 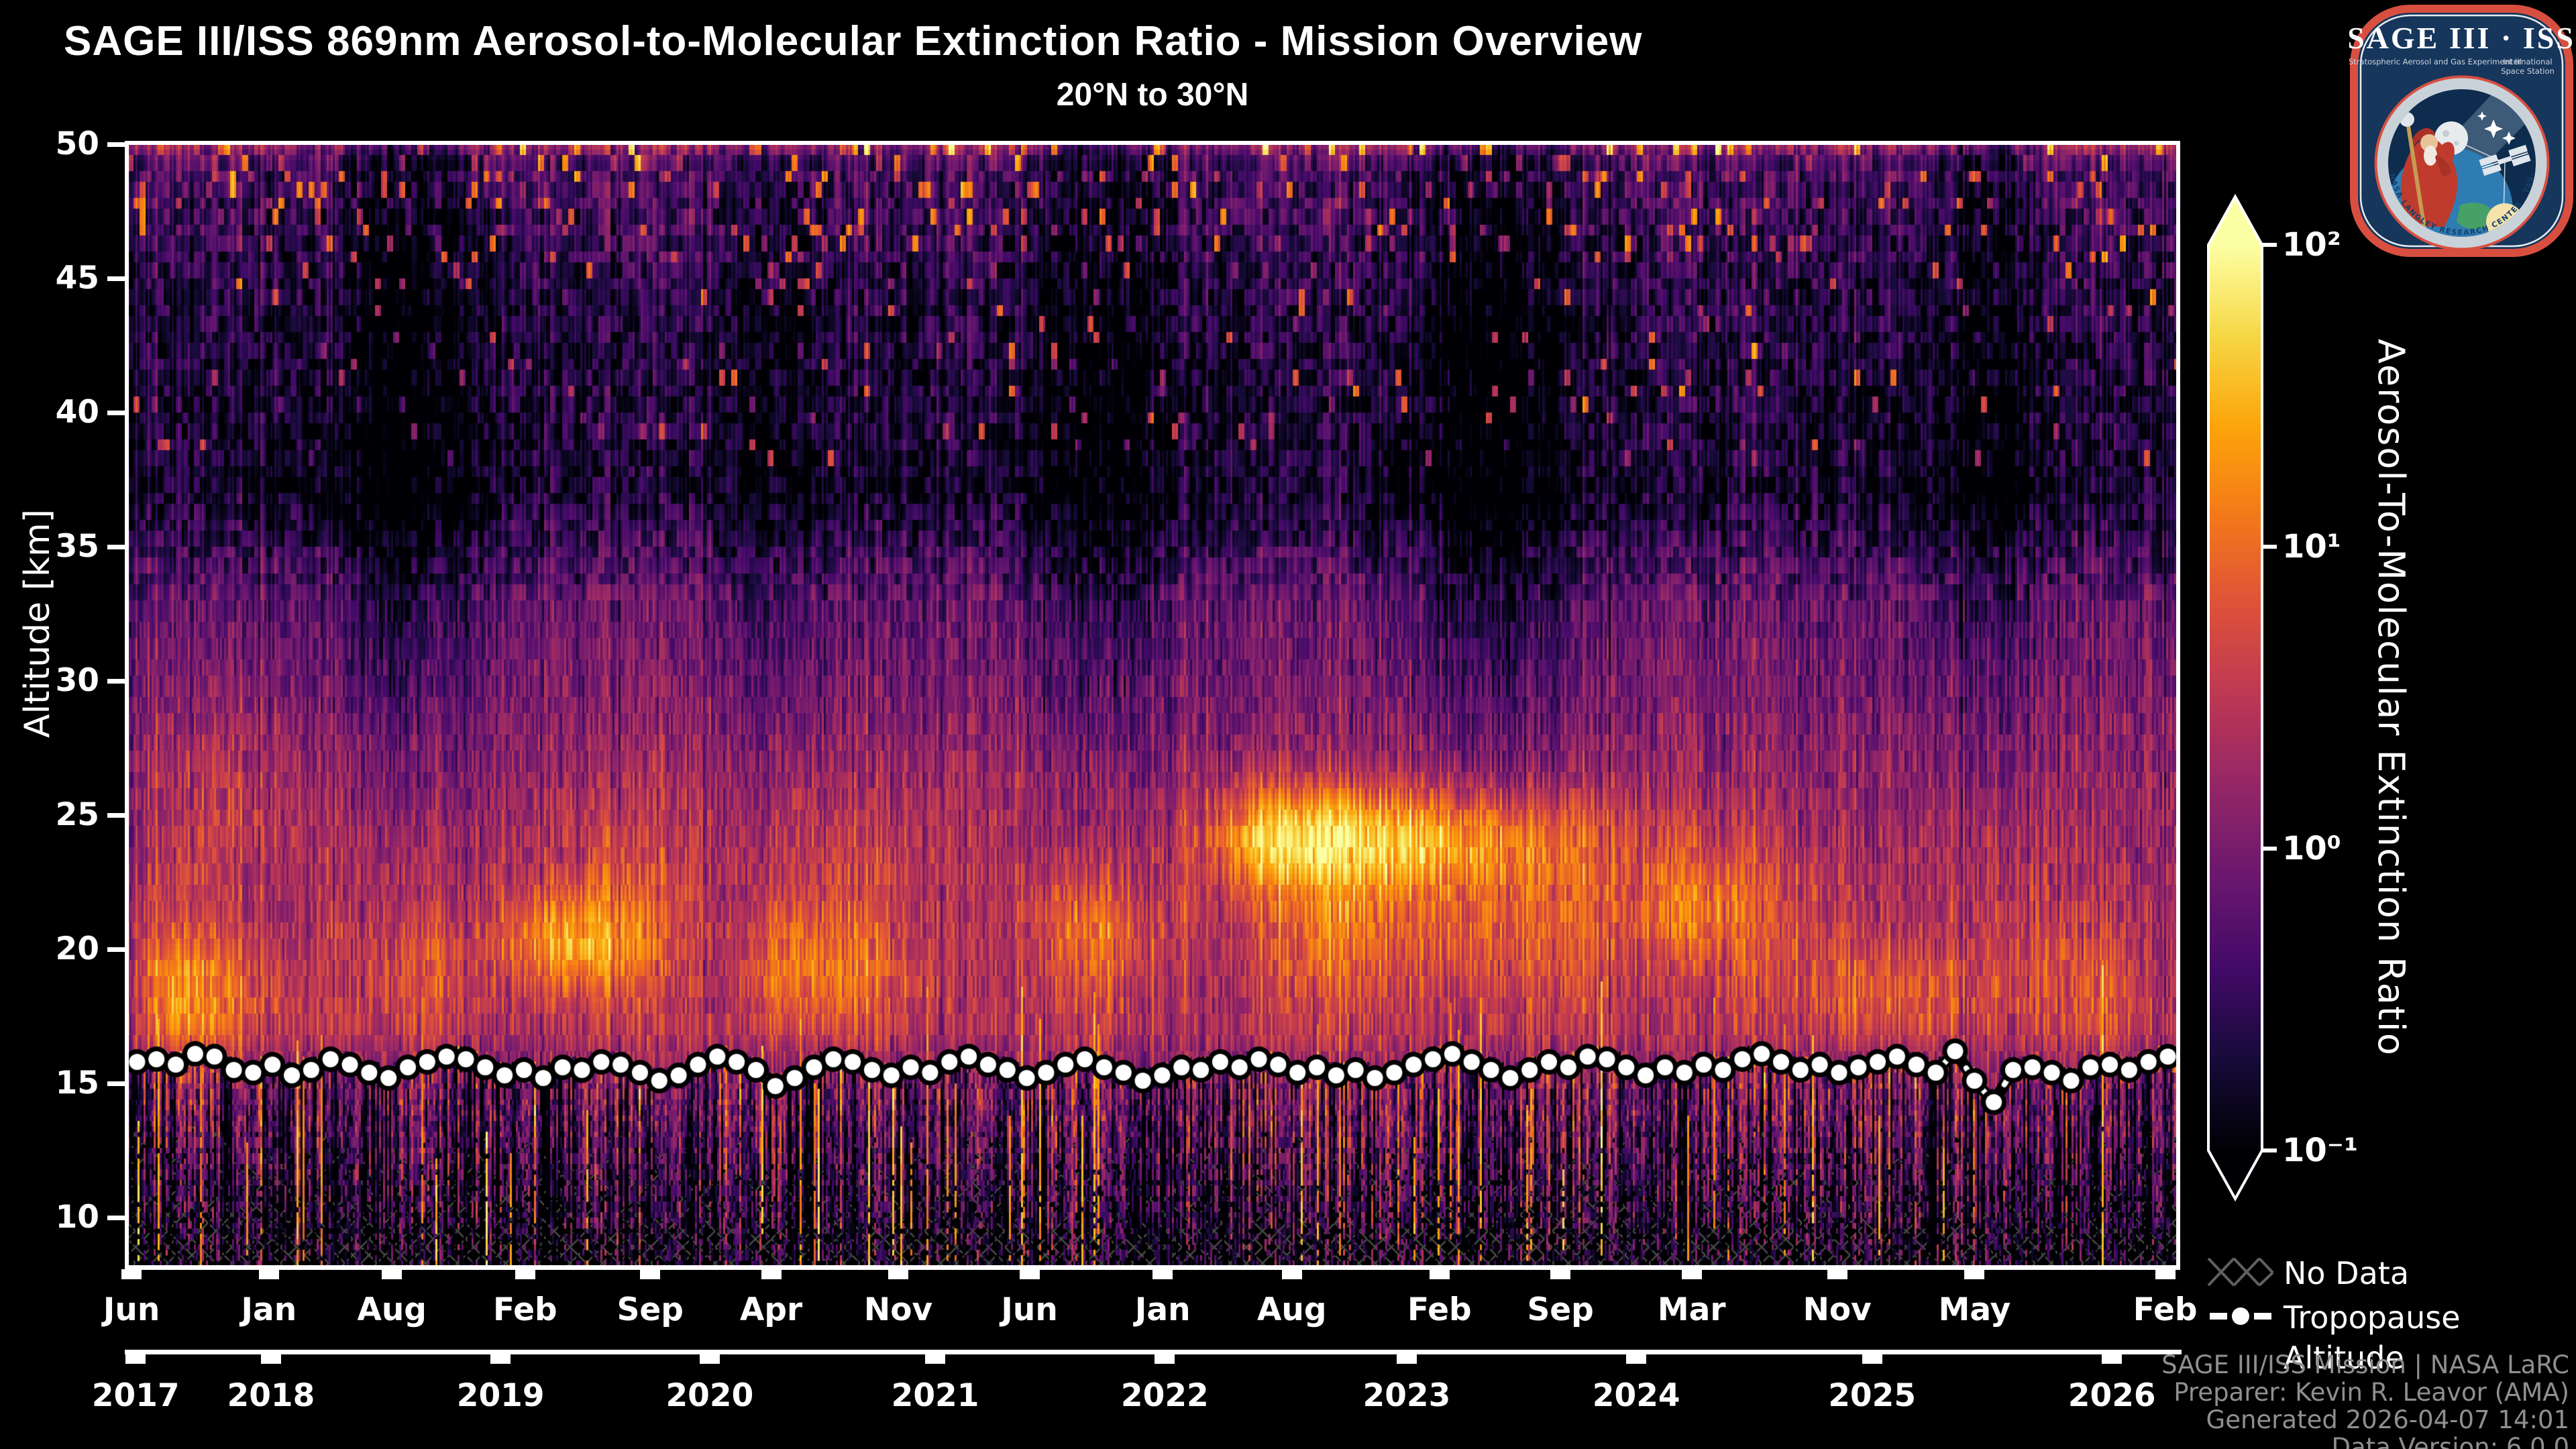 What do you see at coordinates (2391, 698) in the screenshot?
I see `colorbar-axis-label: Aerosol-To-Molecular Extinction Ratio` at bounding box center [2391, 698].